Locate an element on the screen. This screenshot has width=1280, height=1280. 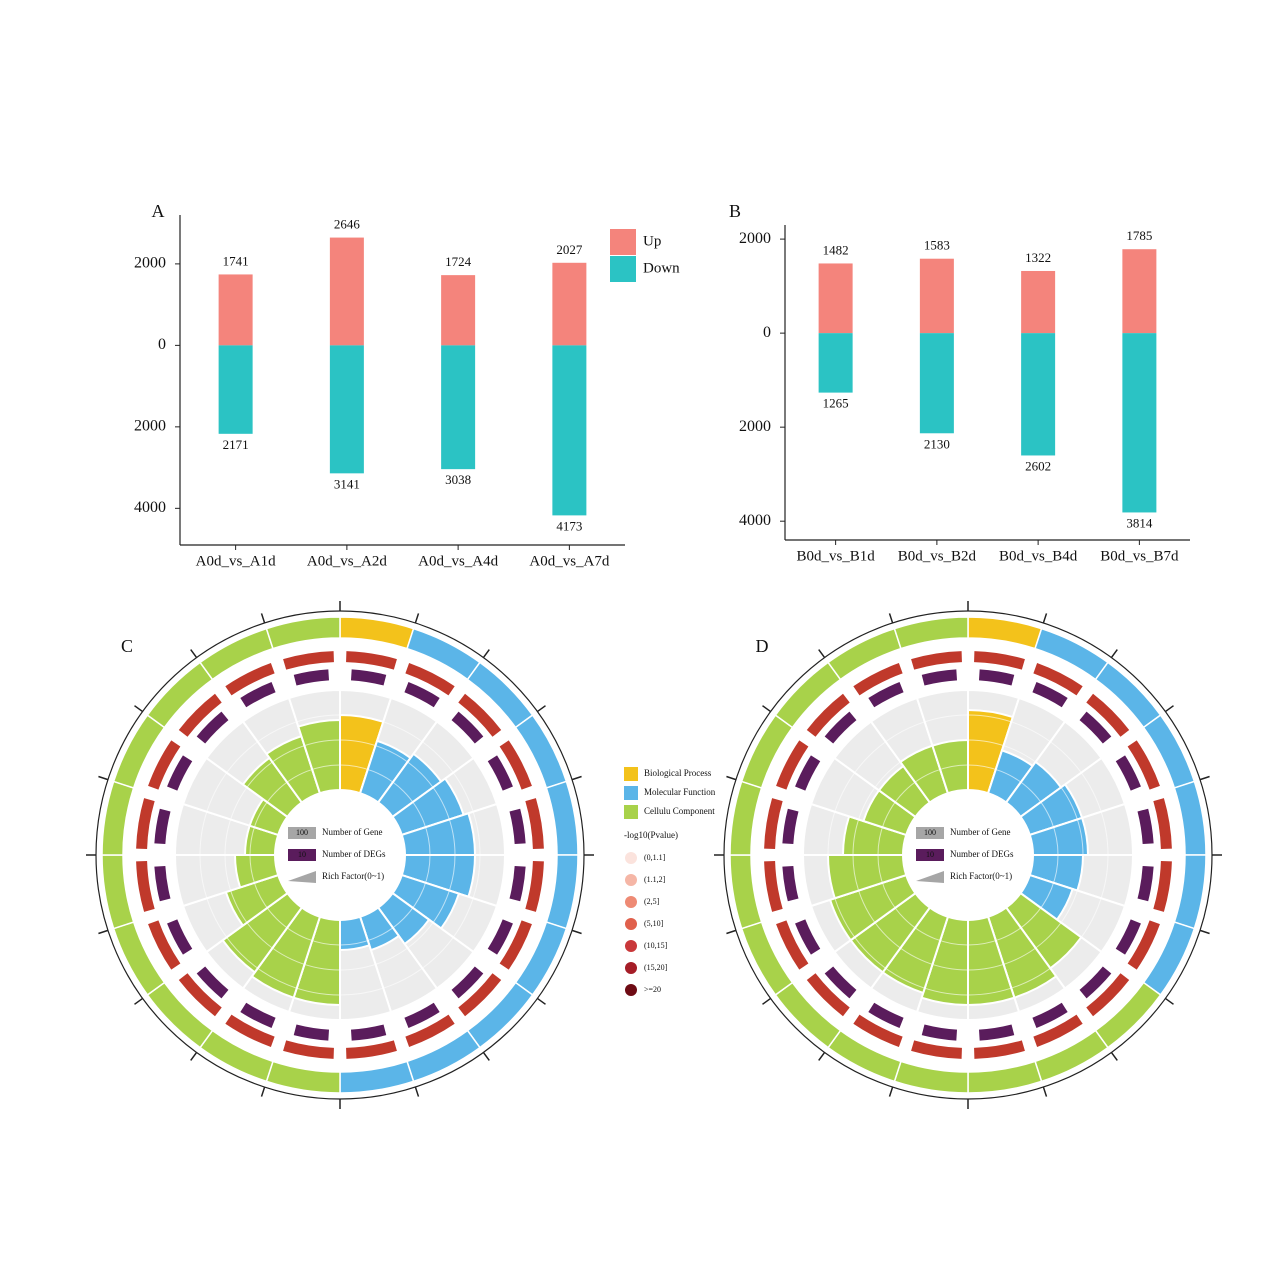
value-label: 1583 is located at coordinates (937, 245).